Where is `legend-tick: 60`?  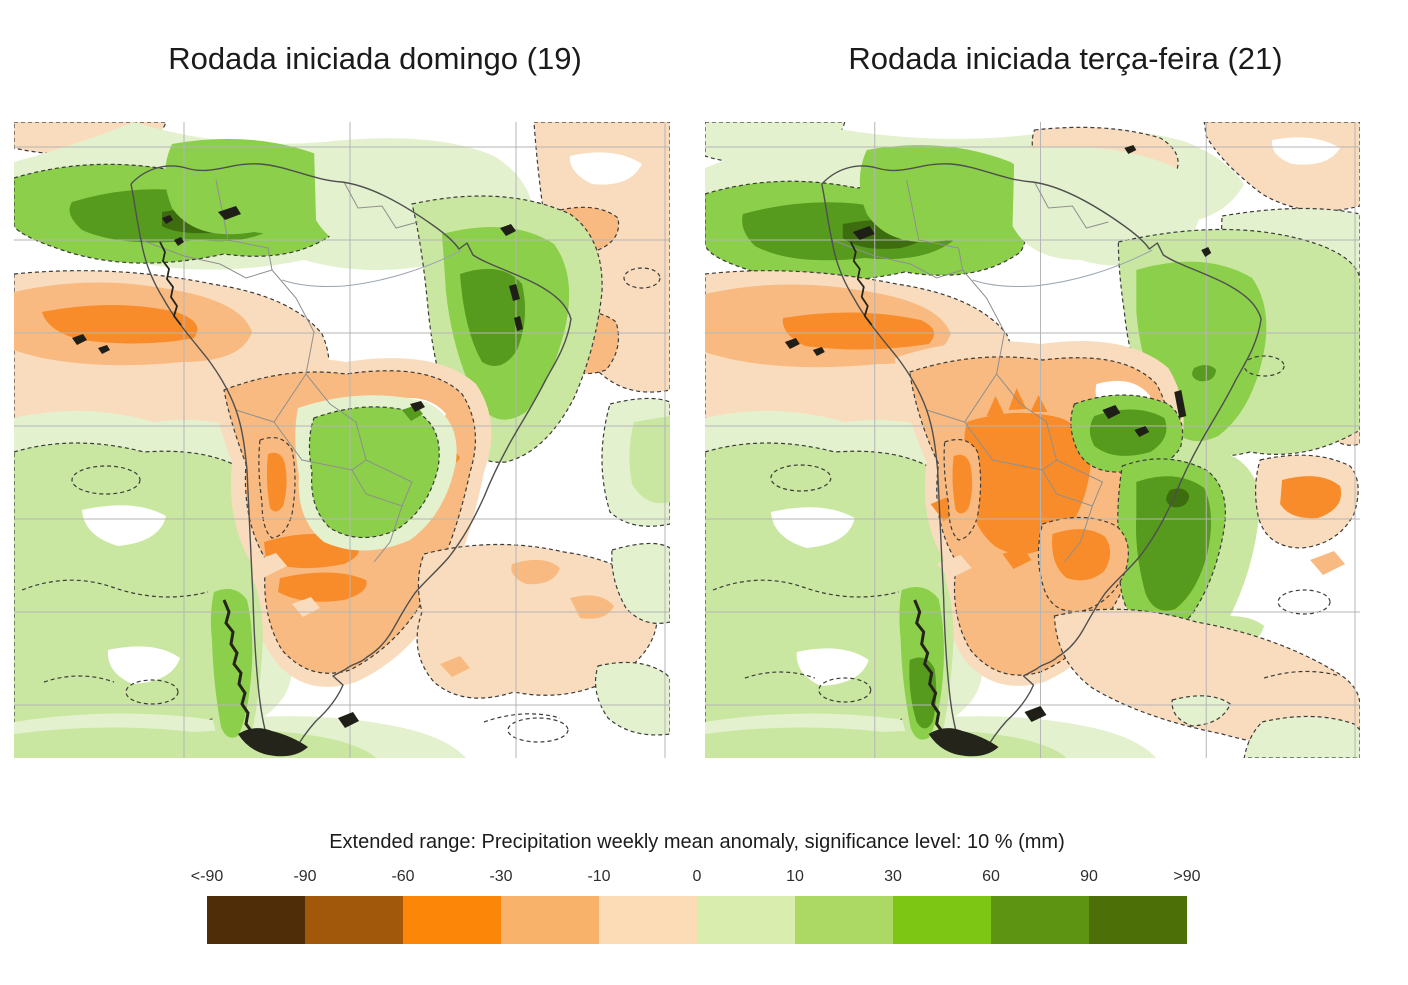
legend-tick: 60 is located at coordinates (991, 876).